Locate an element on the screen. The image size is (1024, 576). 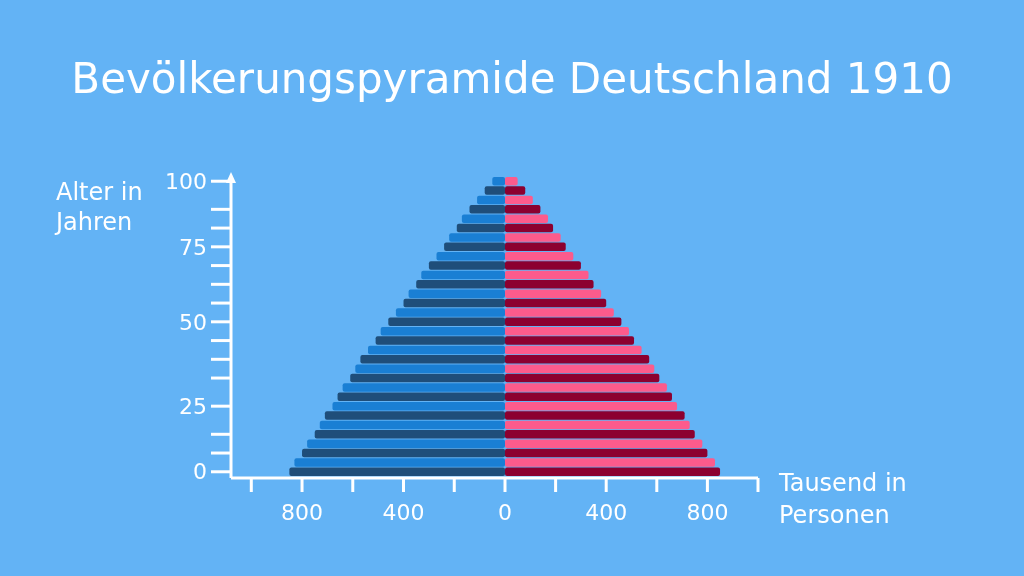
x-tick-label: 0 is located at coordinates (505, 512).